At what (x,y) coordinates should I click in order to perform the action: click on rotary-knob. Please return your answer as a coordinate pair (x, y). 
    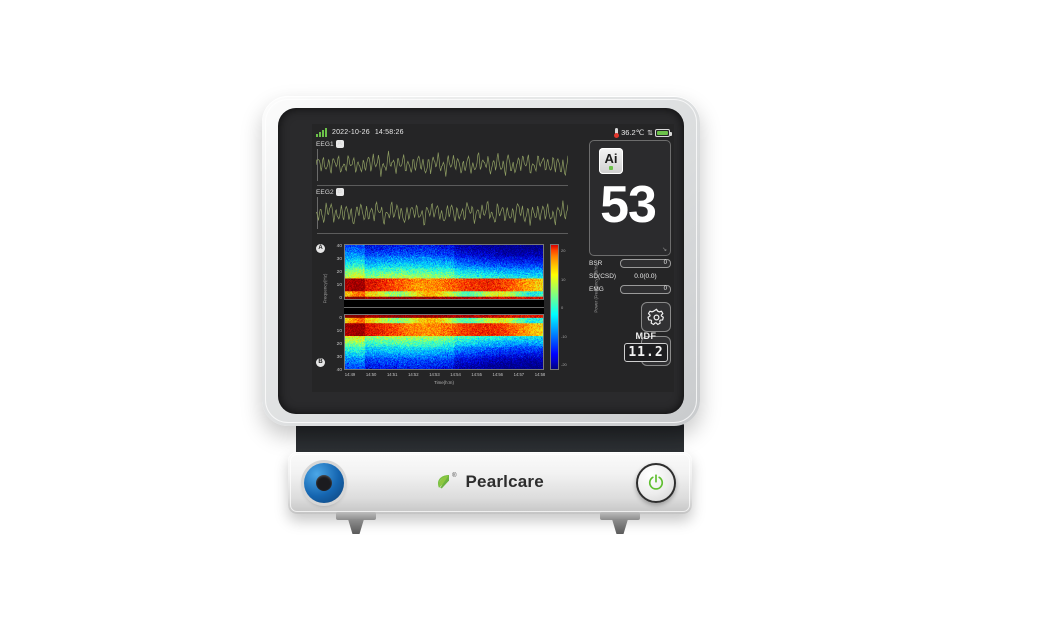
    Looking at the image, I should click on (324, 483).